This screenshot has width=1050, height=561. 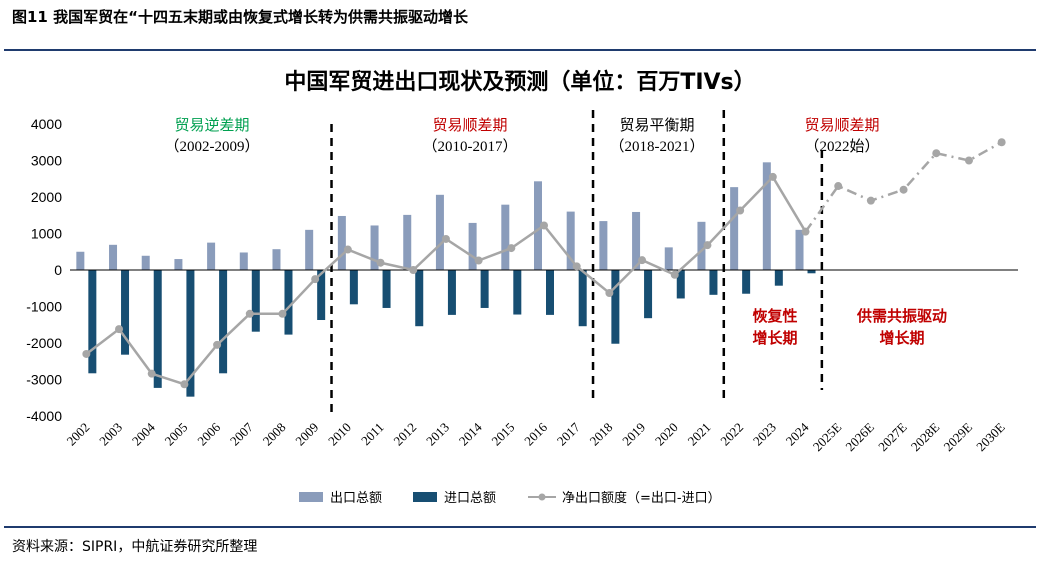 I want to click on phase2-line1: 供需共振驱动, so click(x=901, y=316).